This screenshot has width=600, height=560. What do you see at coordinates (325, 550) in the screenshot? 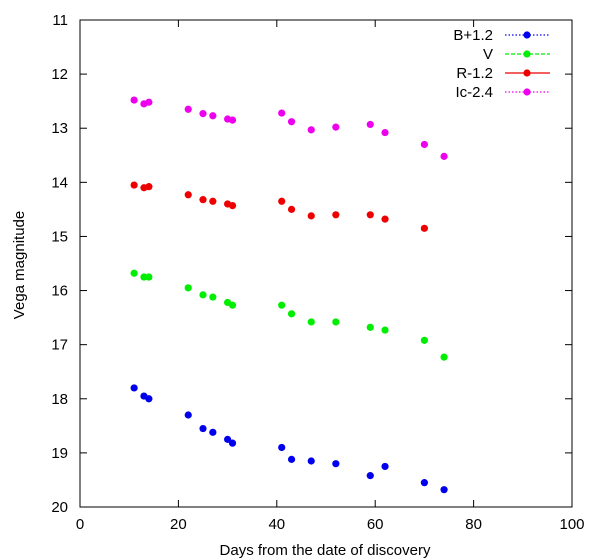
I see `x-axis-label: Days from the date of discovery` at bounding box center [325, 550].